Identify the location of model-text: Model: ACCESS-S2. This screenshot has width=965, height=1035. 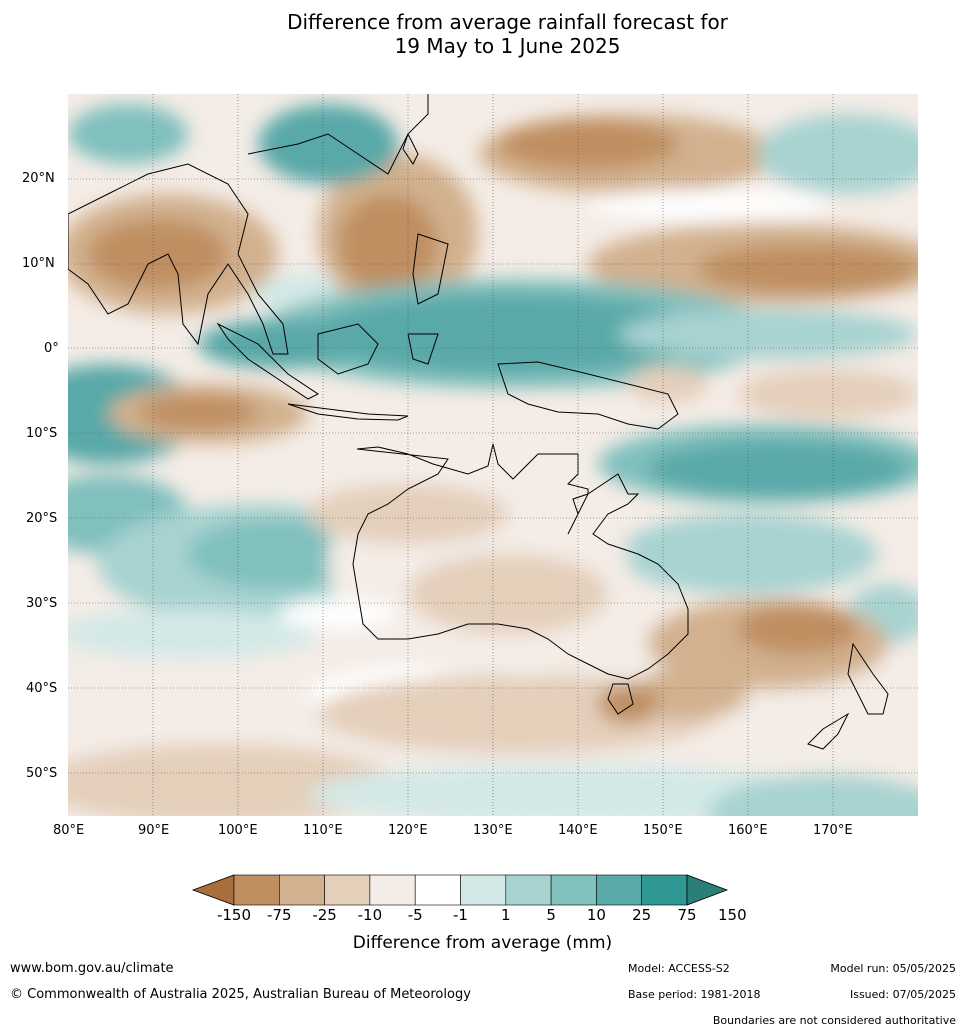
(679, 968).